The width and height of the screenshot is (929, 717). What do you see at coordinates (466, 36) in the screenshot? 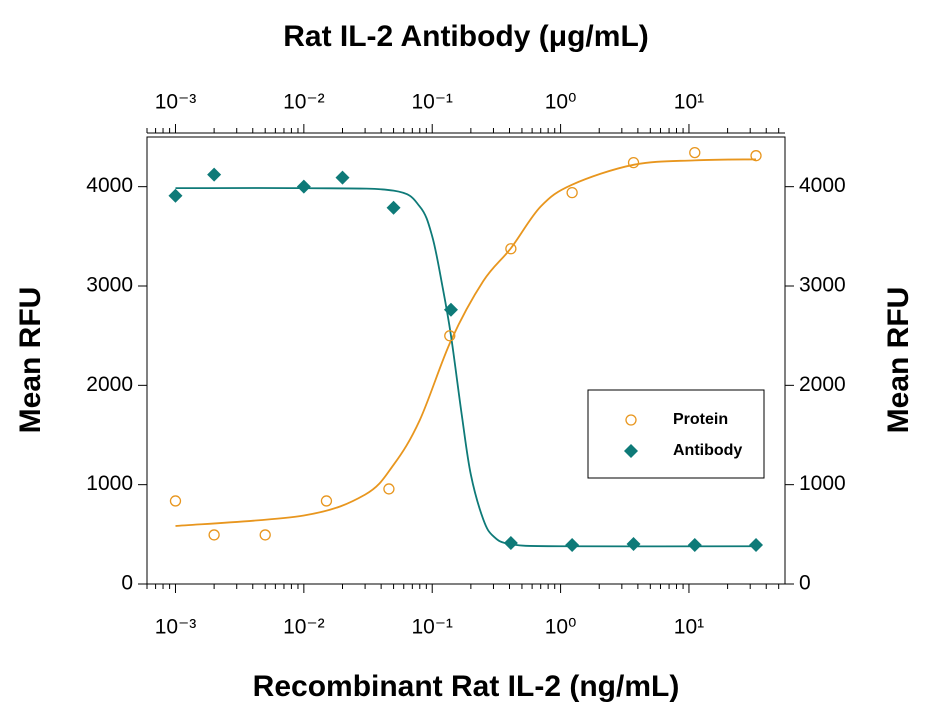
I see `chart-title: Rat IL-2 Antibody (μg/mL)` at bounding box center [466, 36].